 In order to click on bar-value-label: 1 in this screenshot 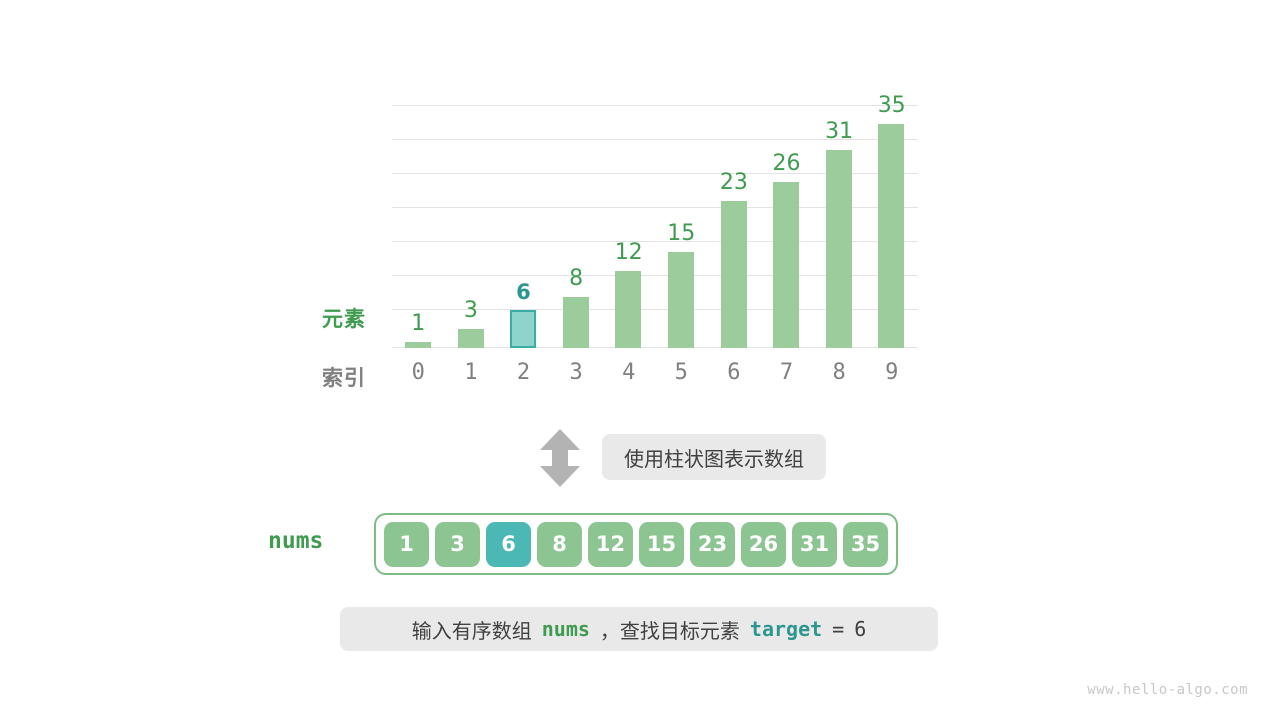, I will do `click(418, 323)`.